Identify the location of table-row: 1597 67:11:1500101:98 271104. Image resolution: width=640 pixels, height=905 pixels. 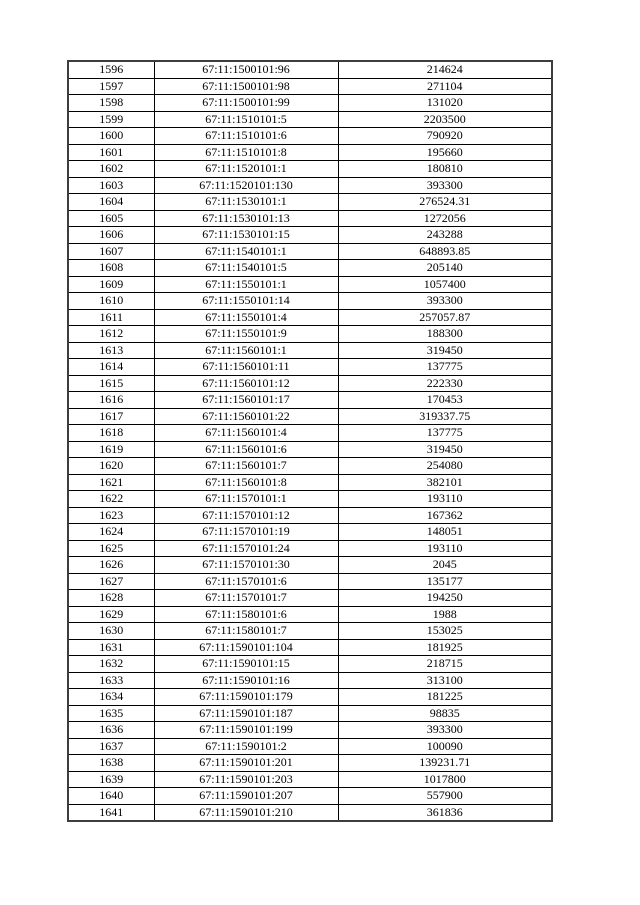
(310, 86).